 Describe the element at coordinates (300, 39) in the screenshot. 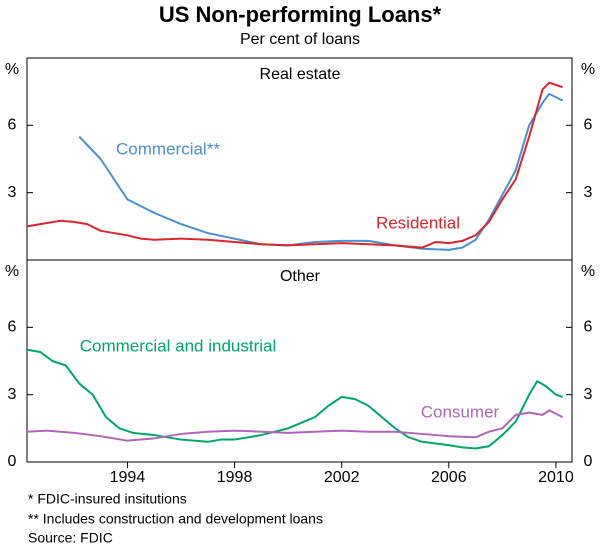

I see `chart-subtitle: Per cent of loans` at that location.